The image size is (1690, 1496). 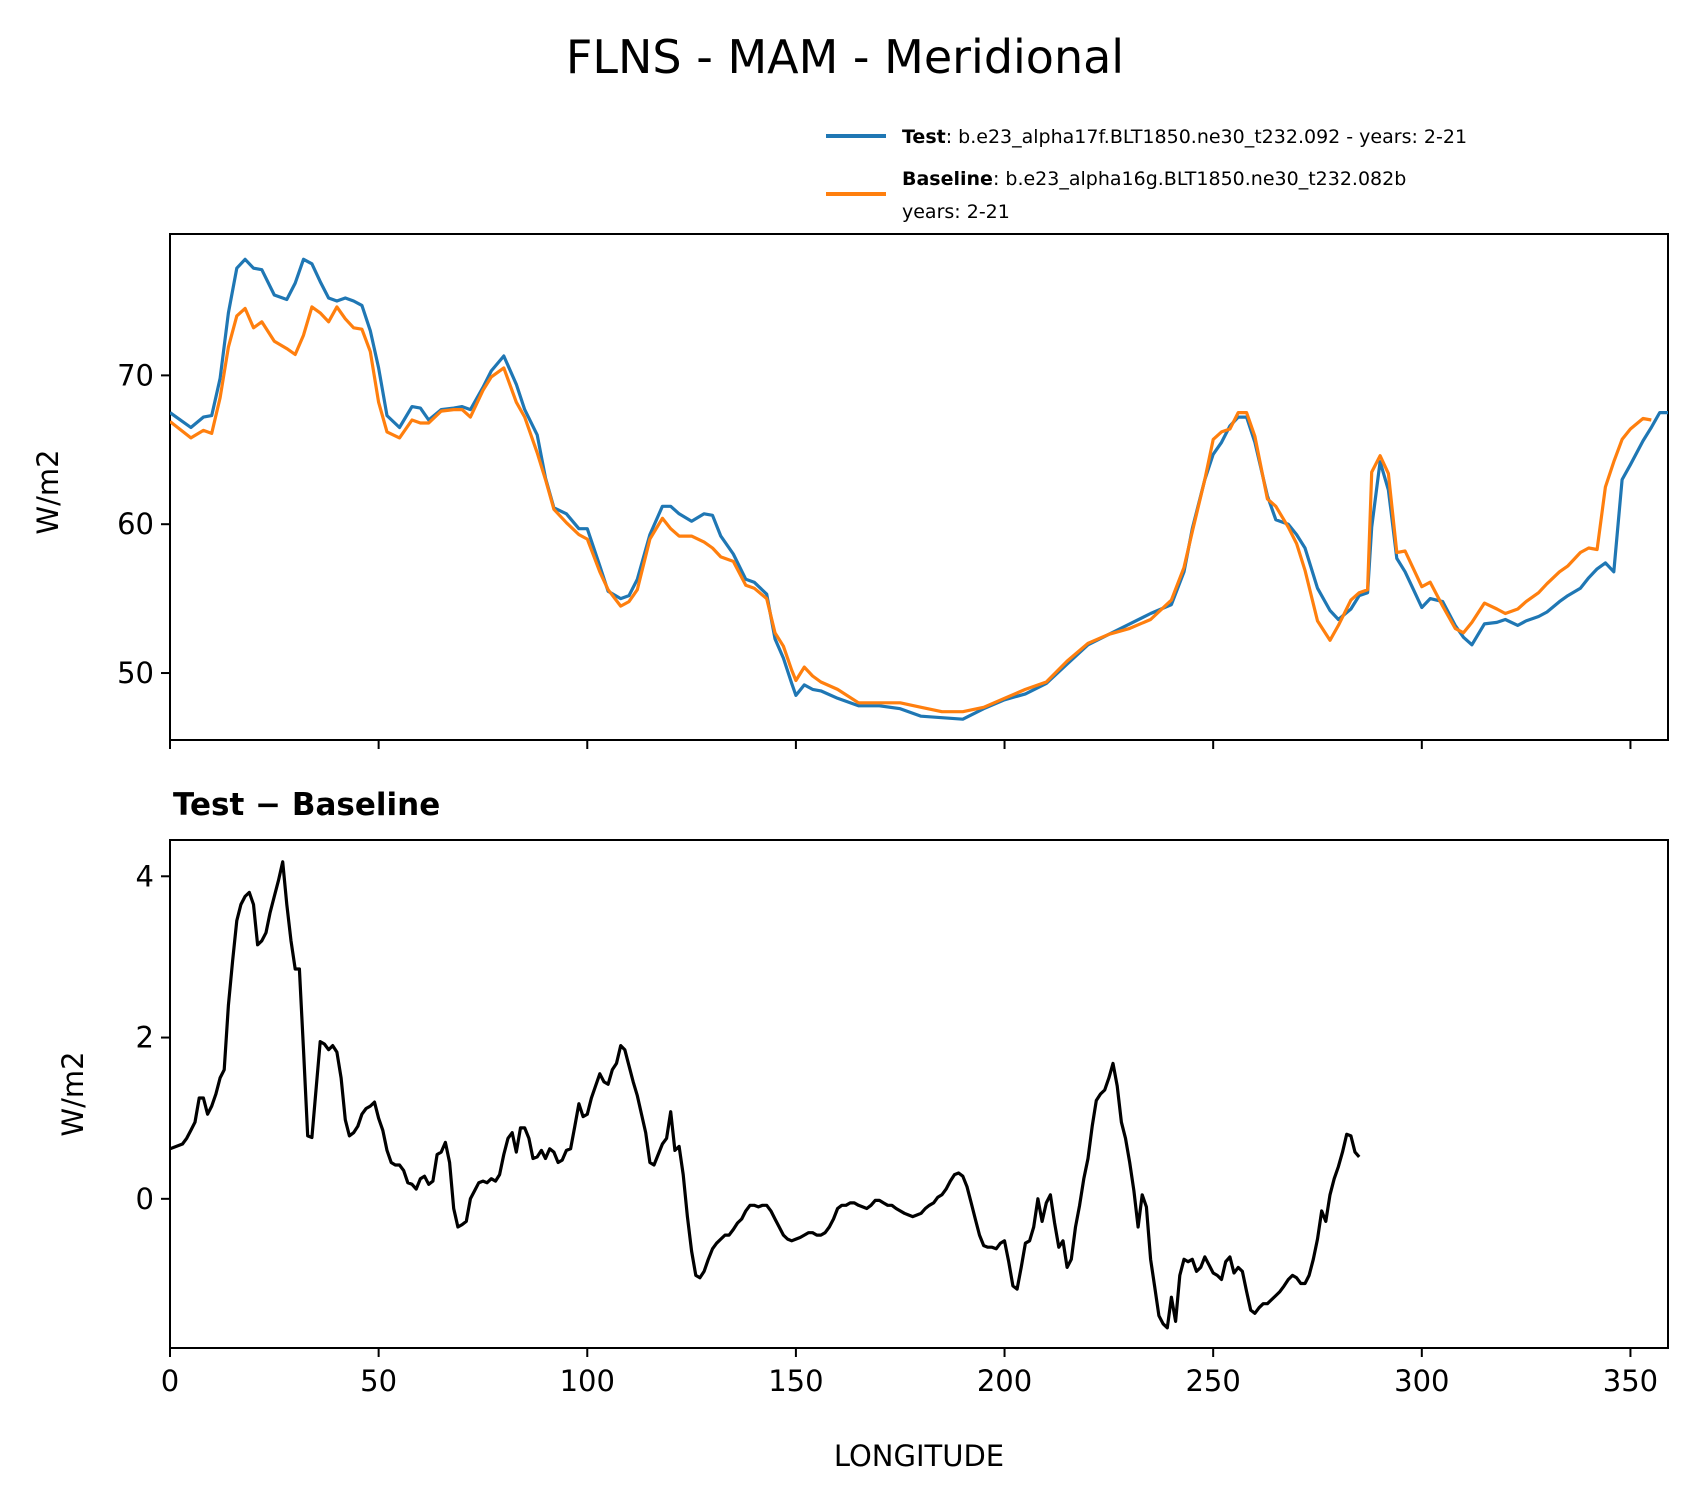 What do you see at coordinates (956, 212) in the screenshot?
I see `legend-baseline-years: years: 2-21` at bounding box center [956, 212].